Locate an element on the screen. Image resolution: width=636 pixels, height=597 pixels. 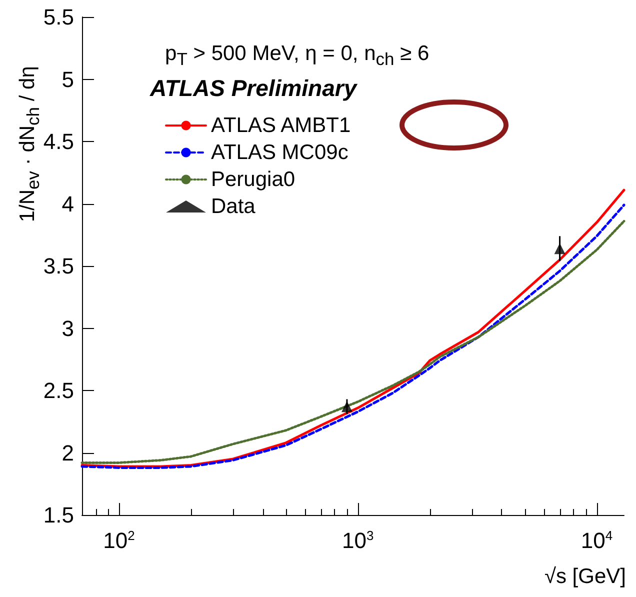
y-tick-label: 2 is located at coordinates (68, 453).